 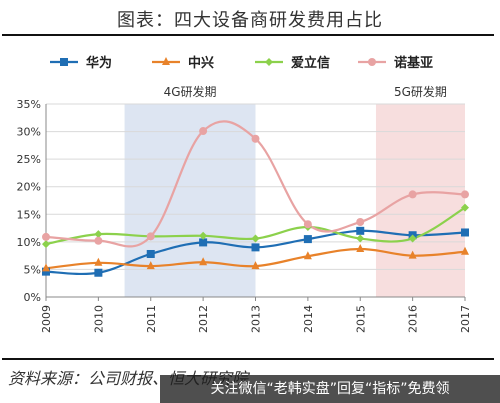 What do you see at coordinates (420, 91) in the screenshot?
I see `period-label: 5G研发期` at bounding box center [420, 91].